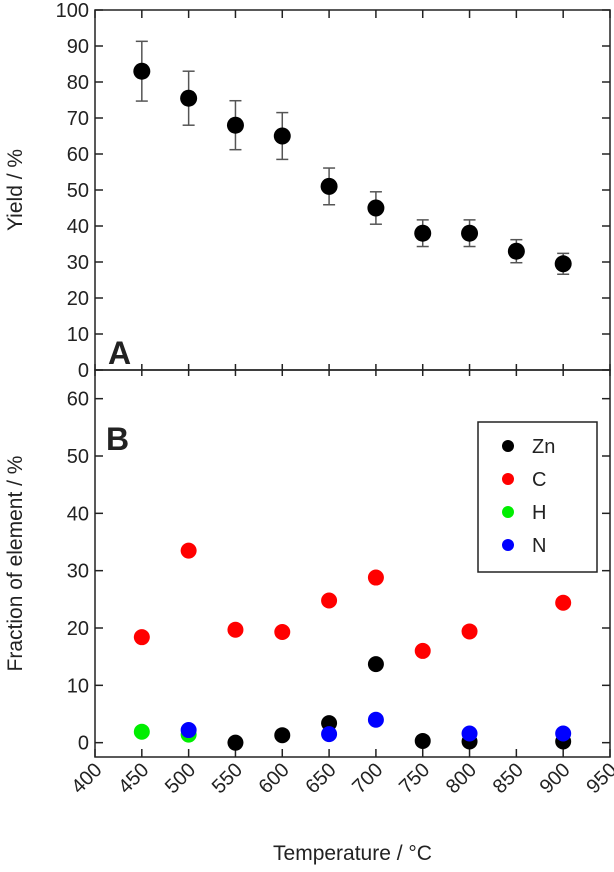  What do you see at coordinates (78, 47) in the screenshot?
I see `y-tick-label: 90` at bounding box center [78, 47].